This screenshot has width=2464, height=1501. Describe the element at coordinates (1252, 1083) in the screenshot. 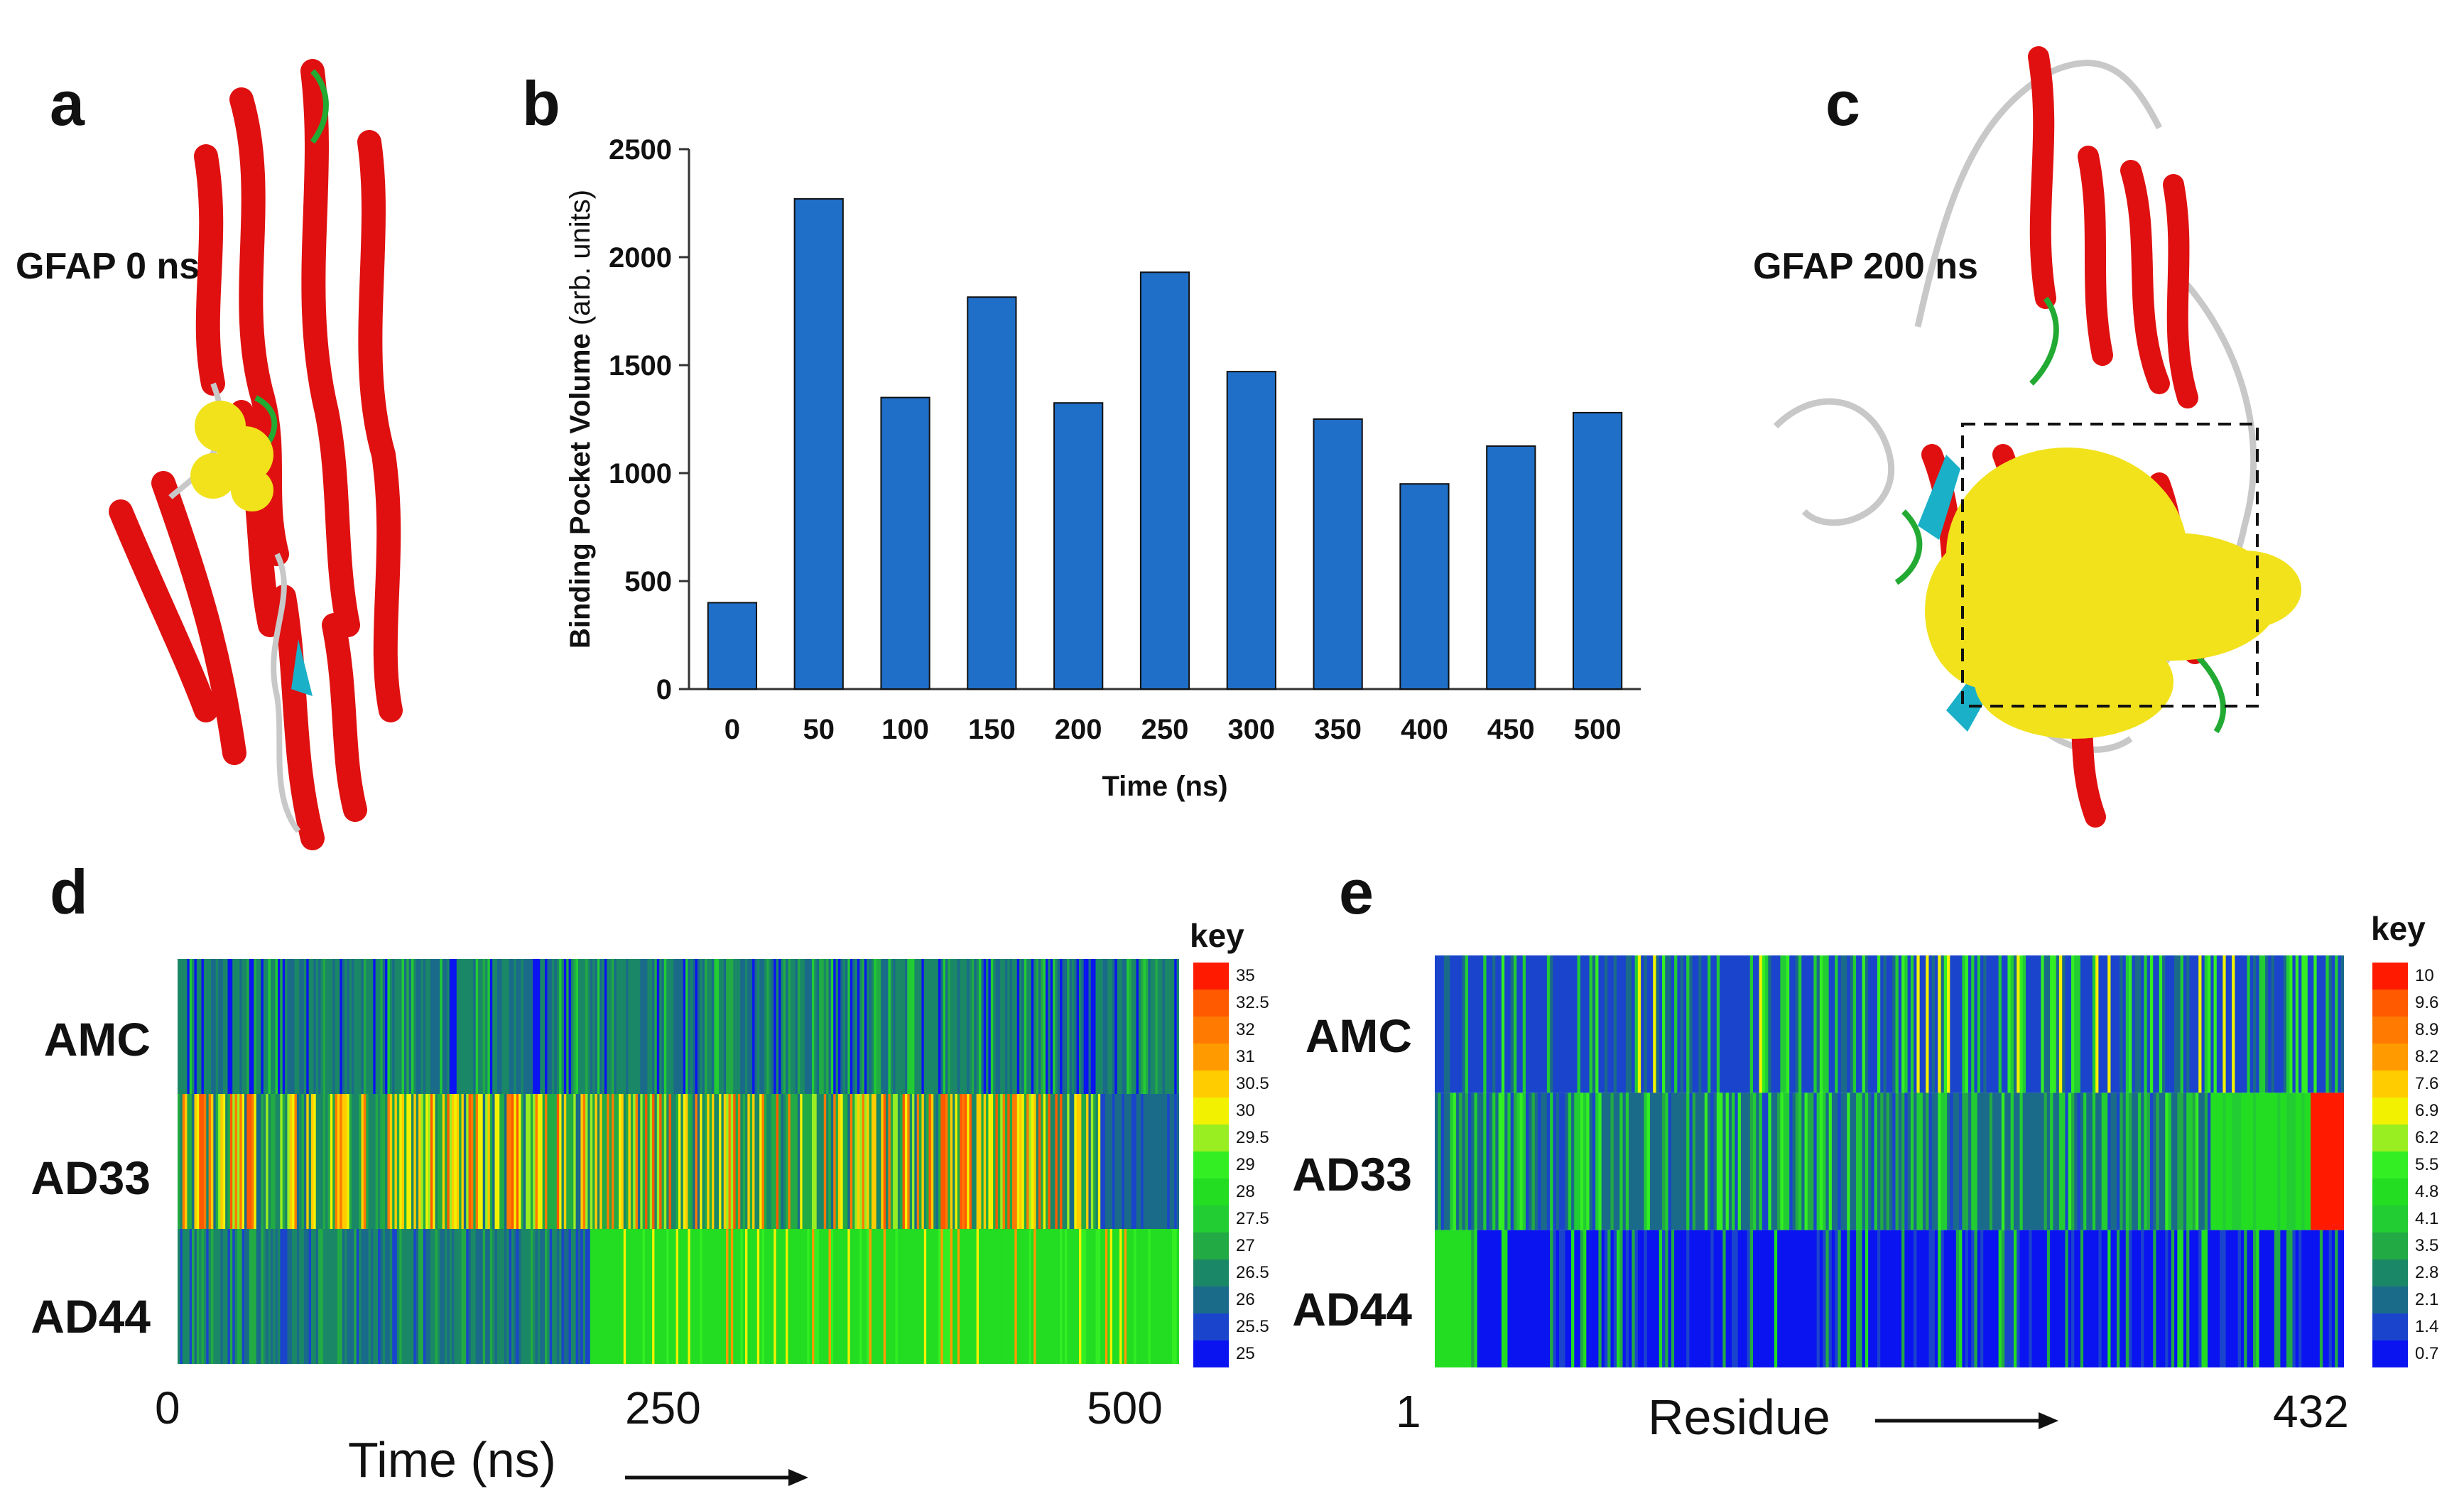

I see `key-label: 30.5` at that location.